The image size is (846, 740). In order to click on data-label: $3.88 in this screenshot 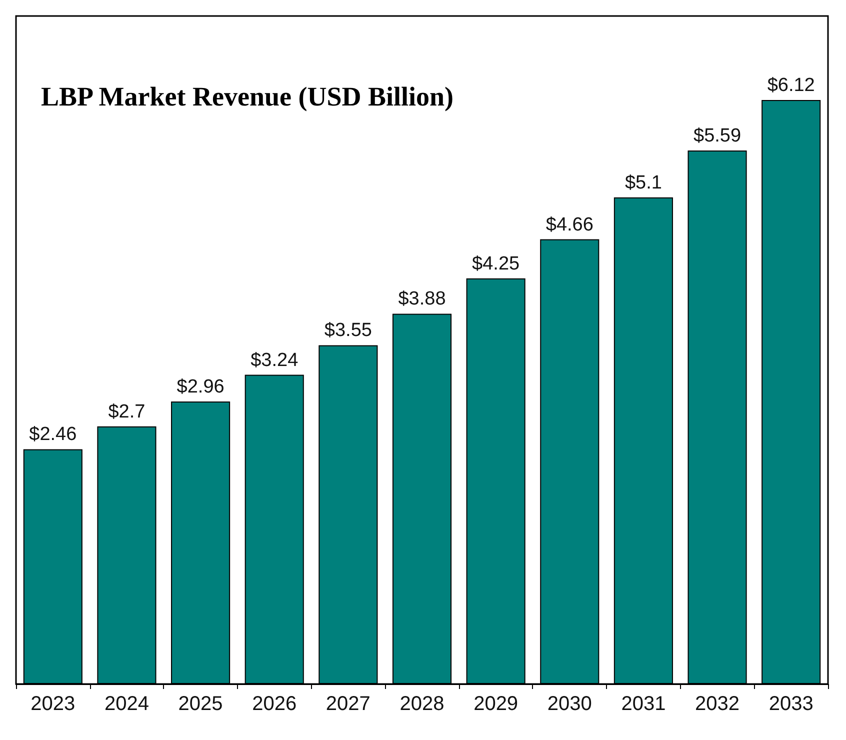, I will do `click(422, 299)`.